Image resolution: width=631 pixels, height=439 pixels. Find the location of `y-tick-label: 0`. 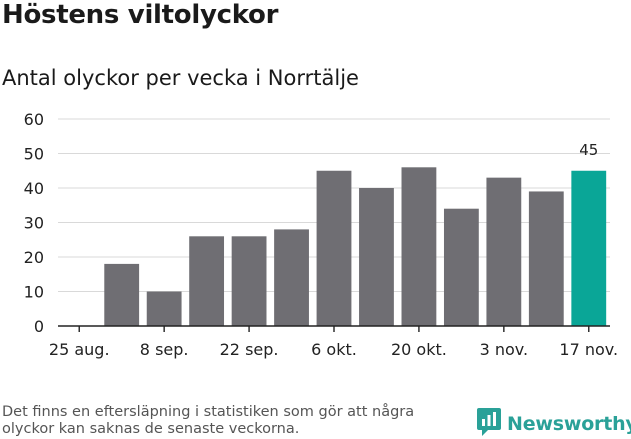

y-tick-label: 0 is located at coordinates (39, 326).